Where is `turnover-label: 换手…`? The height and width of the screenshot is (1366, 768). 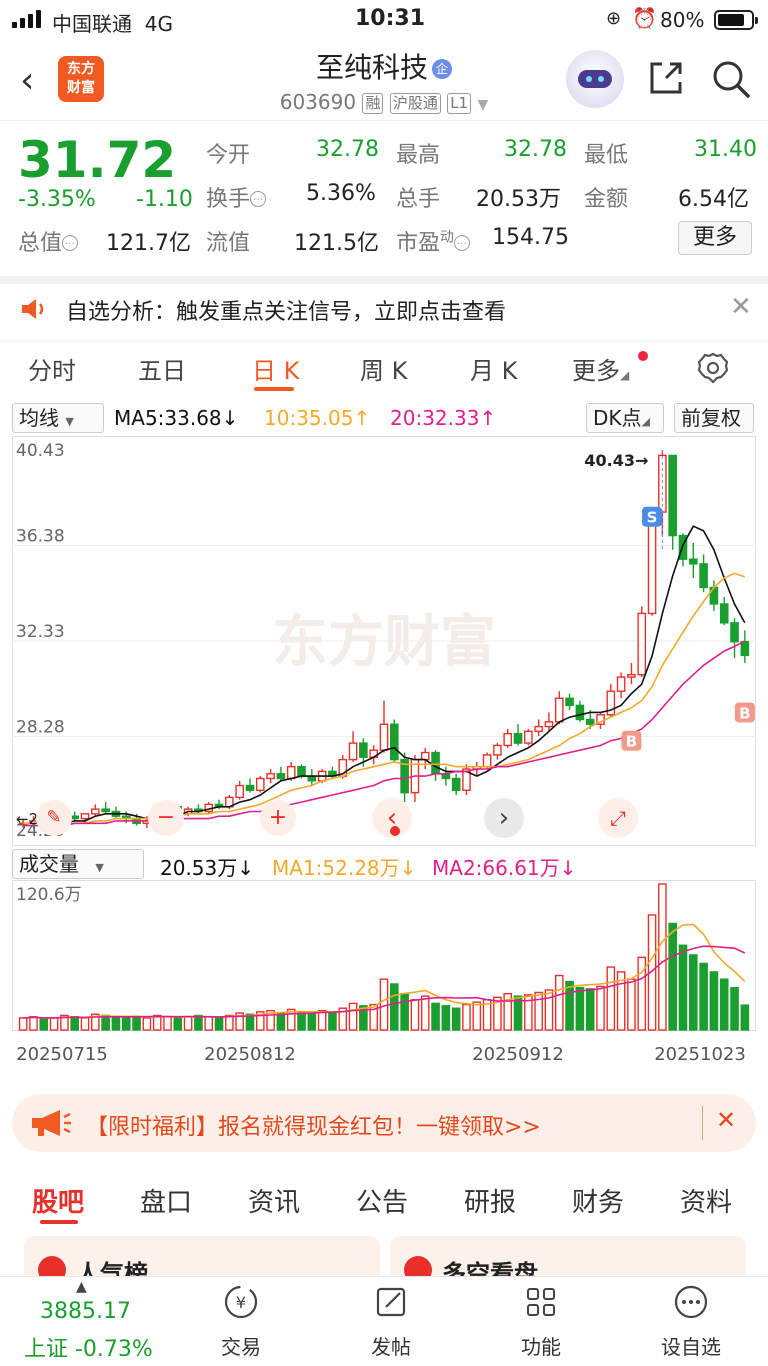
turnover-label: 换手… is located at coordinates (236, 197).